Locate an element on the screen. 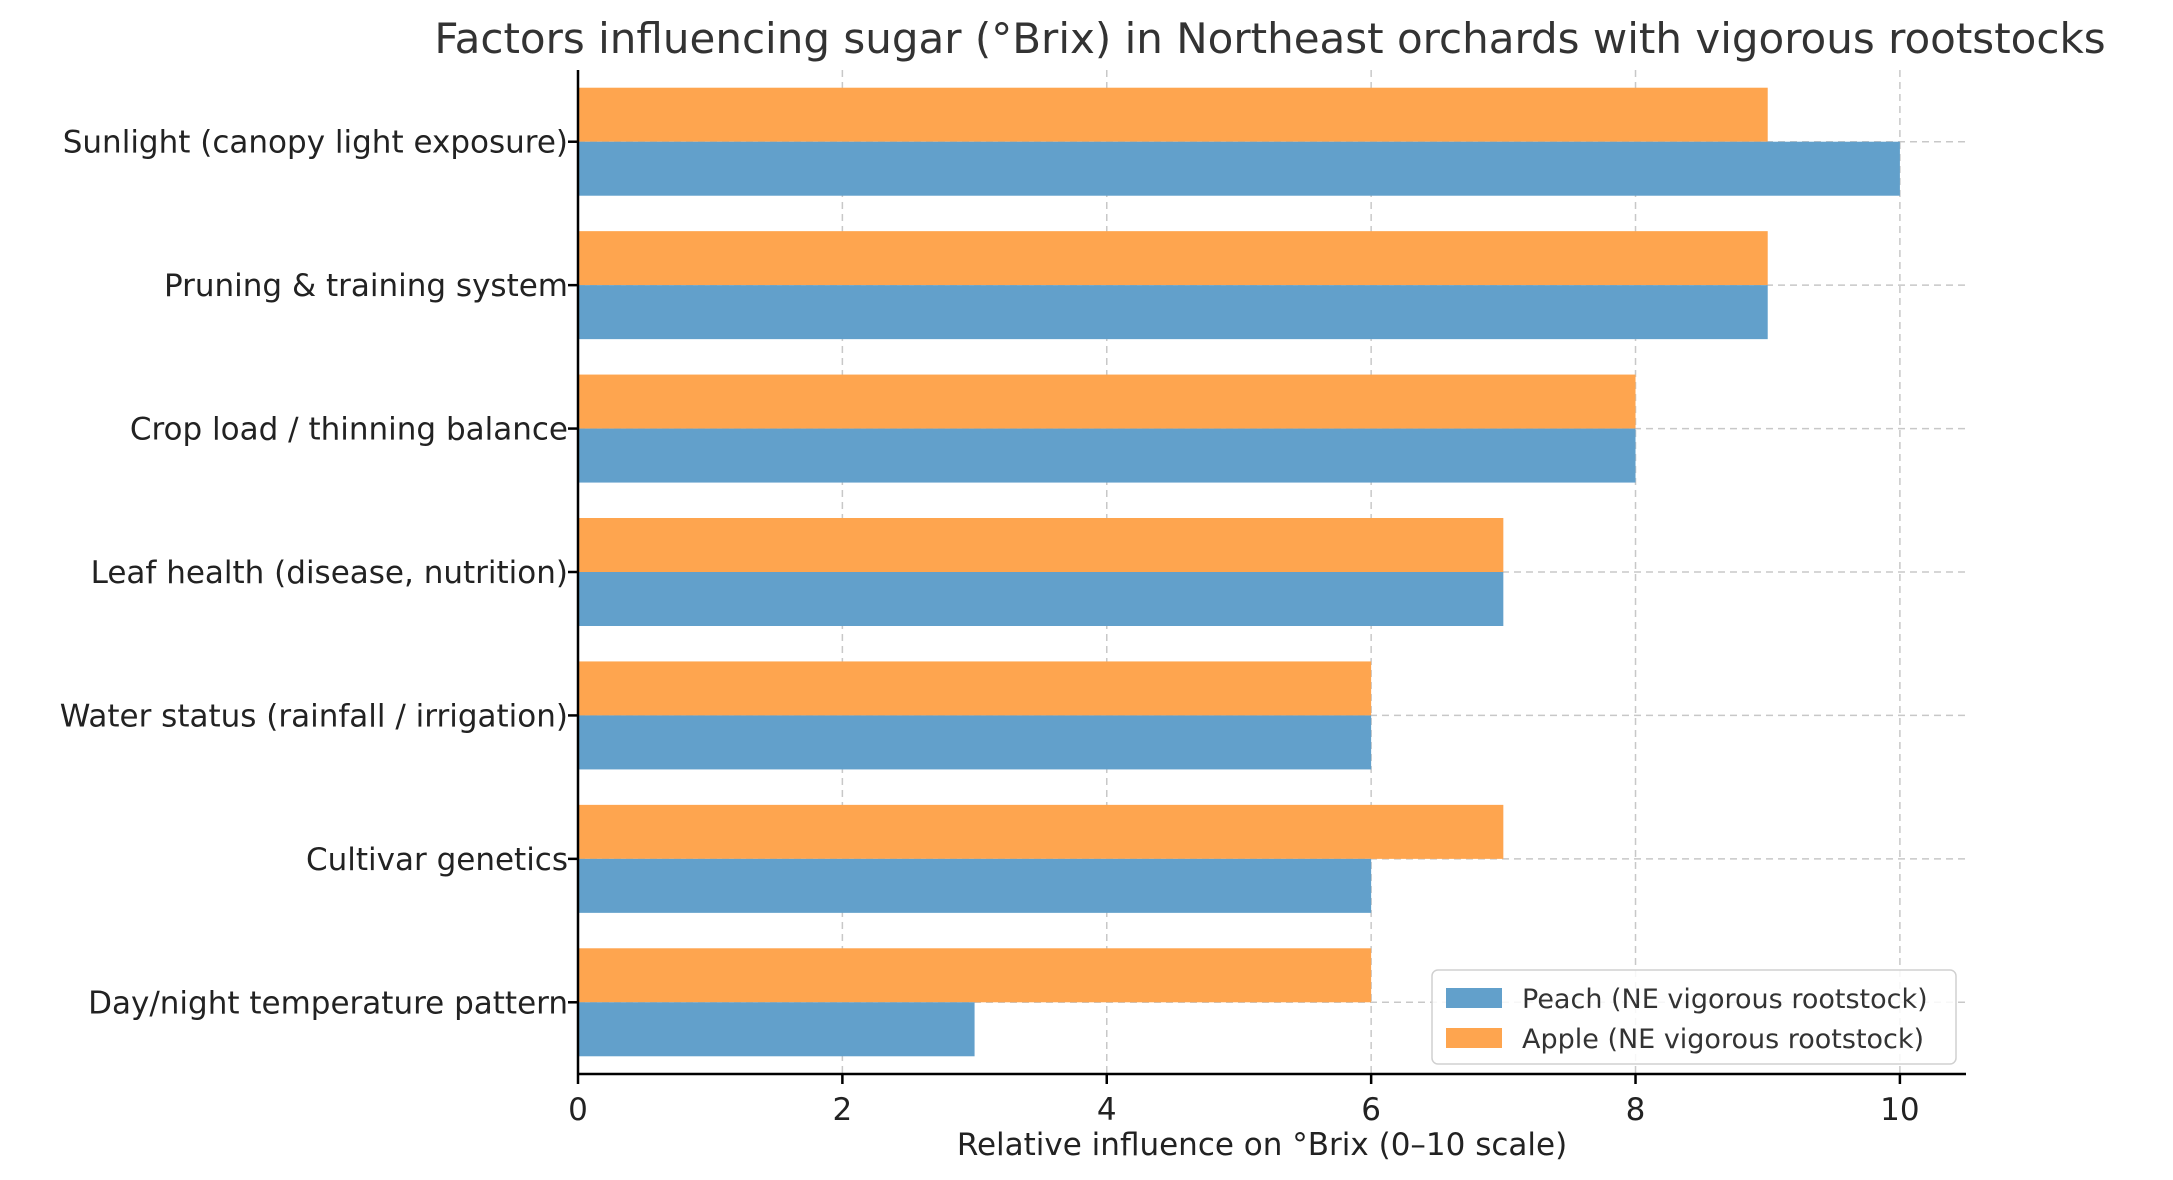 This screenshot has width=2173, height=1180. x-tick-label: 6 is located at coordinates (1371, 1110).